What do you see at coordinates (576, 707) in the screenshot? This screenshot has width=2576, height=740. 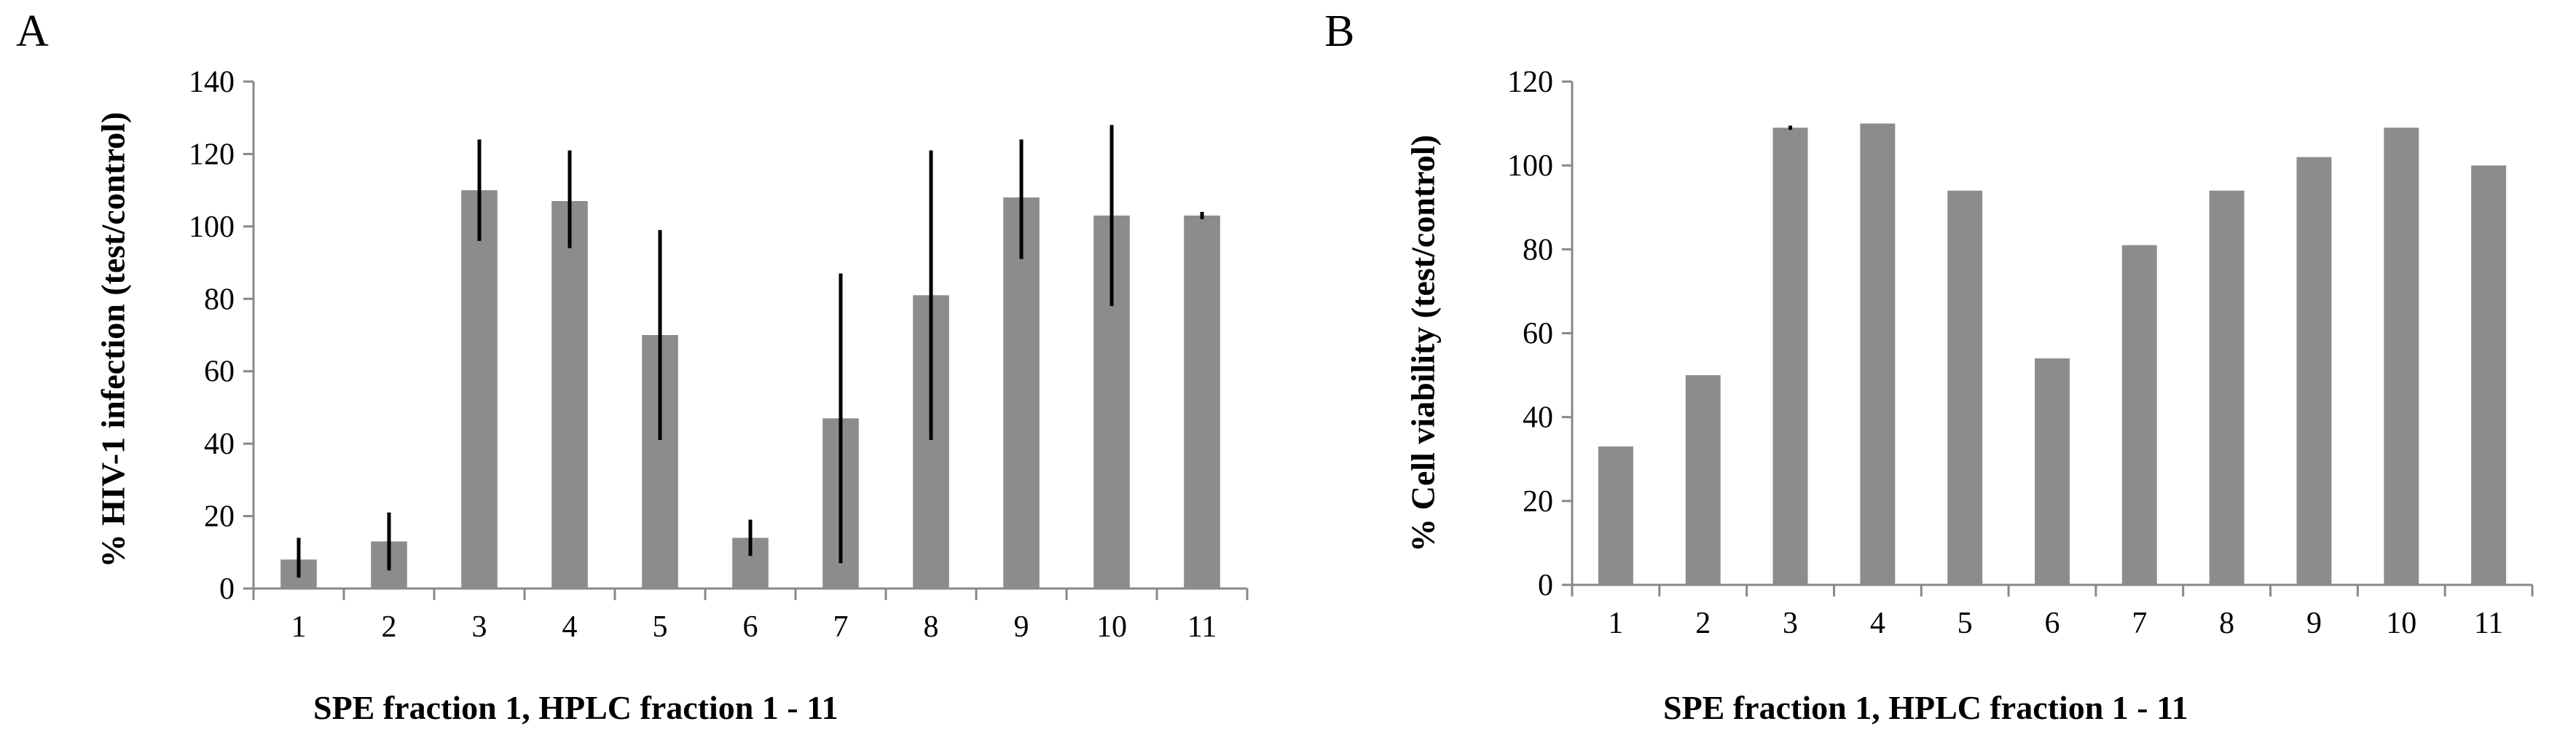 I see `x-axis-label-a: SPE fraction 1, HPLC fraction 1 - 11` at bounding box center [576, 707].